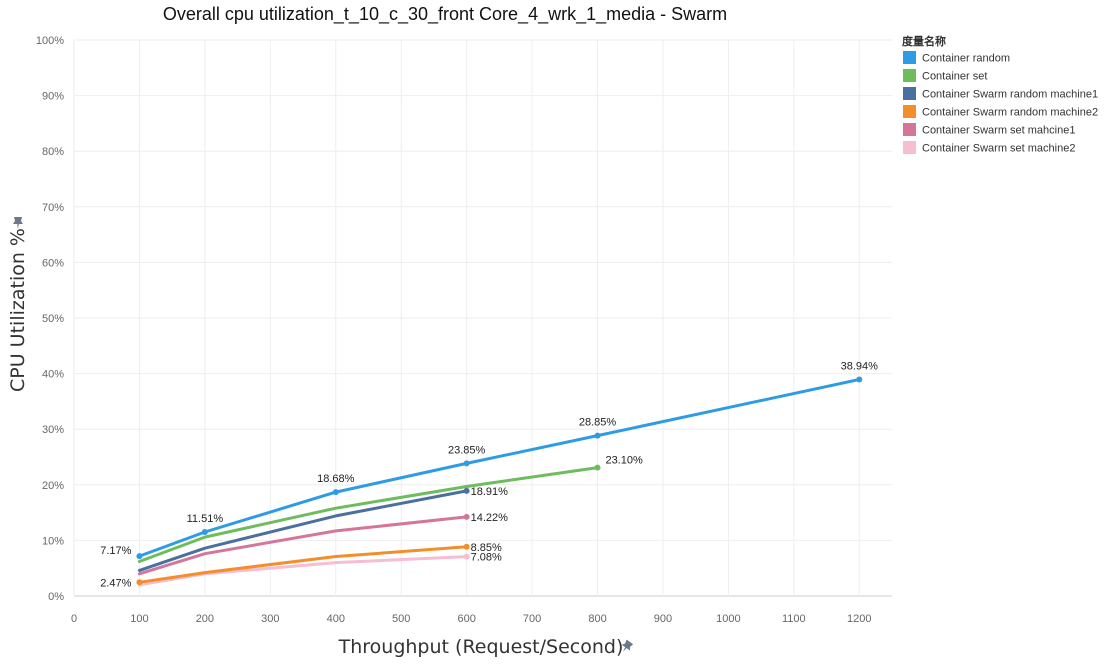  What do you see at coordinates (859, 619) in the screenshot?
I see `x-tick-label: 1200` at bounding box center [859, 619].